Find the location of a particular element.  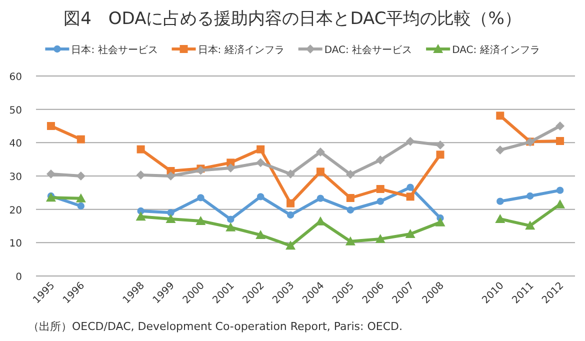

legend-label: 日本: 経済インフラ is located at coordinates (241, 50).